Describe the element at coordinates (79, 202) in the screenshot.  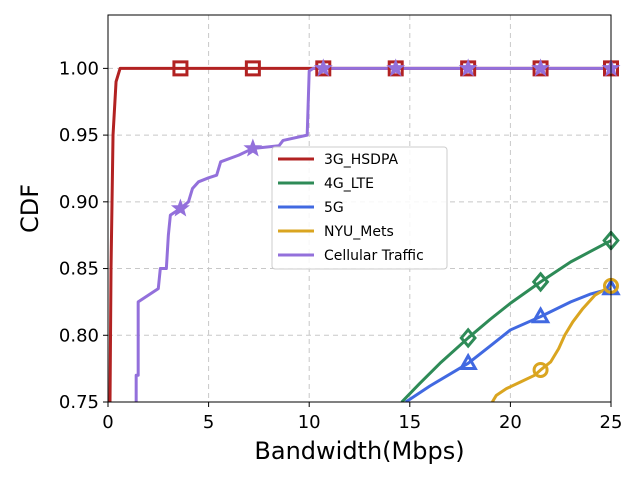
I see `y-tick-label: 0.90` at that location.